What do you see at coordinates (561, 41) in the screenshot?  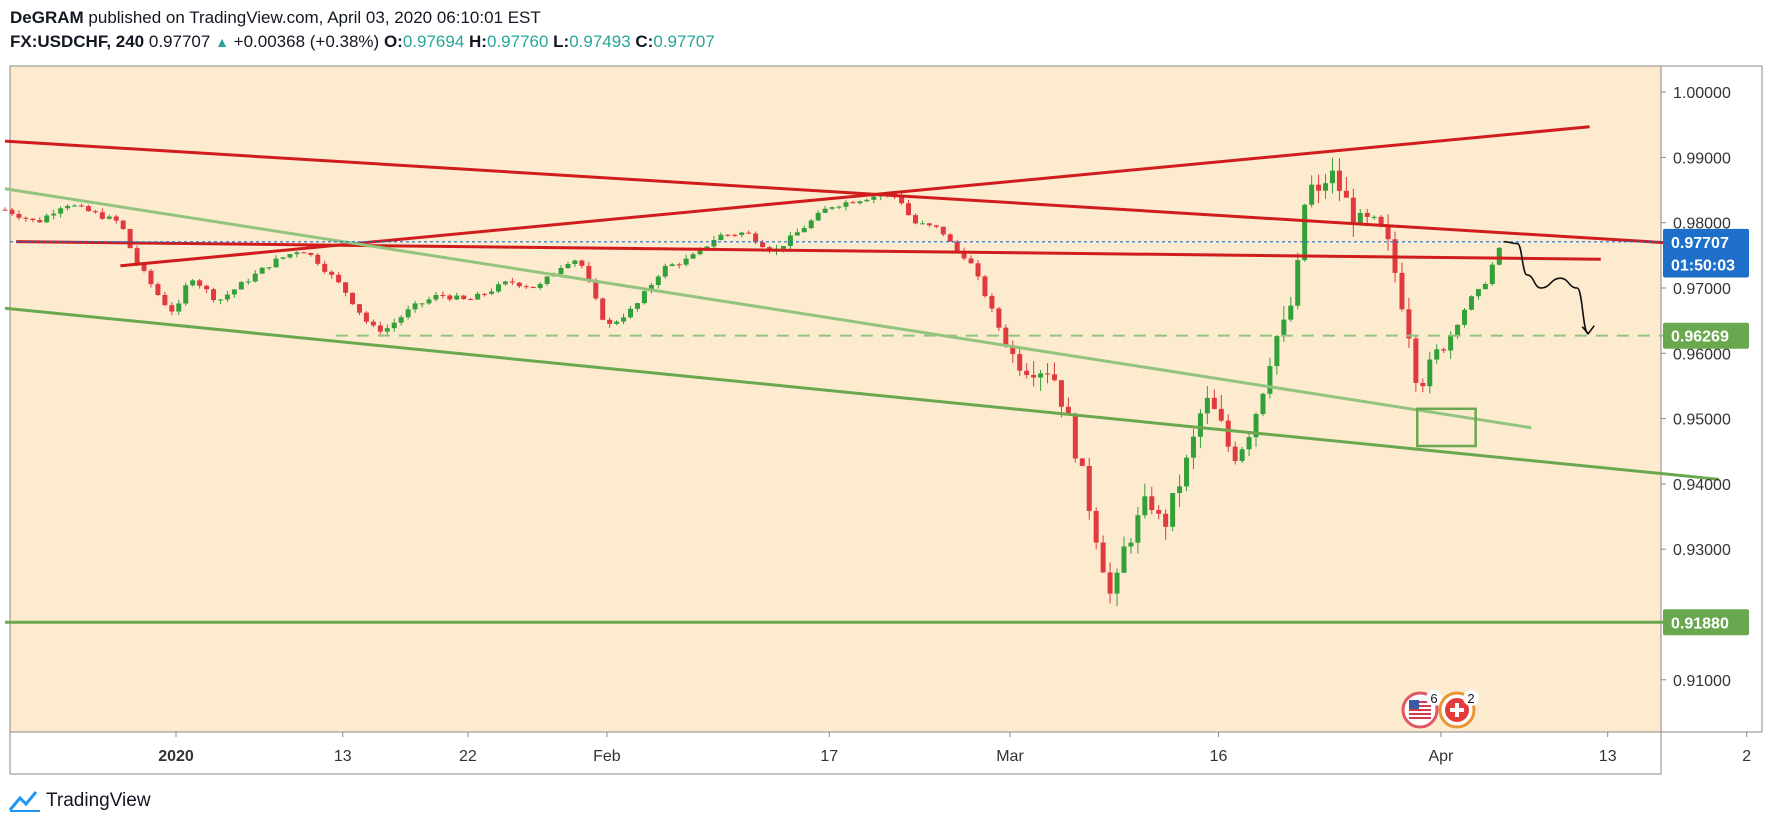 I see `low-label: L:` at bounding box center [561, 41].